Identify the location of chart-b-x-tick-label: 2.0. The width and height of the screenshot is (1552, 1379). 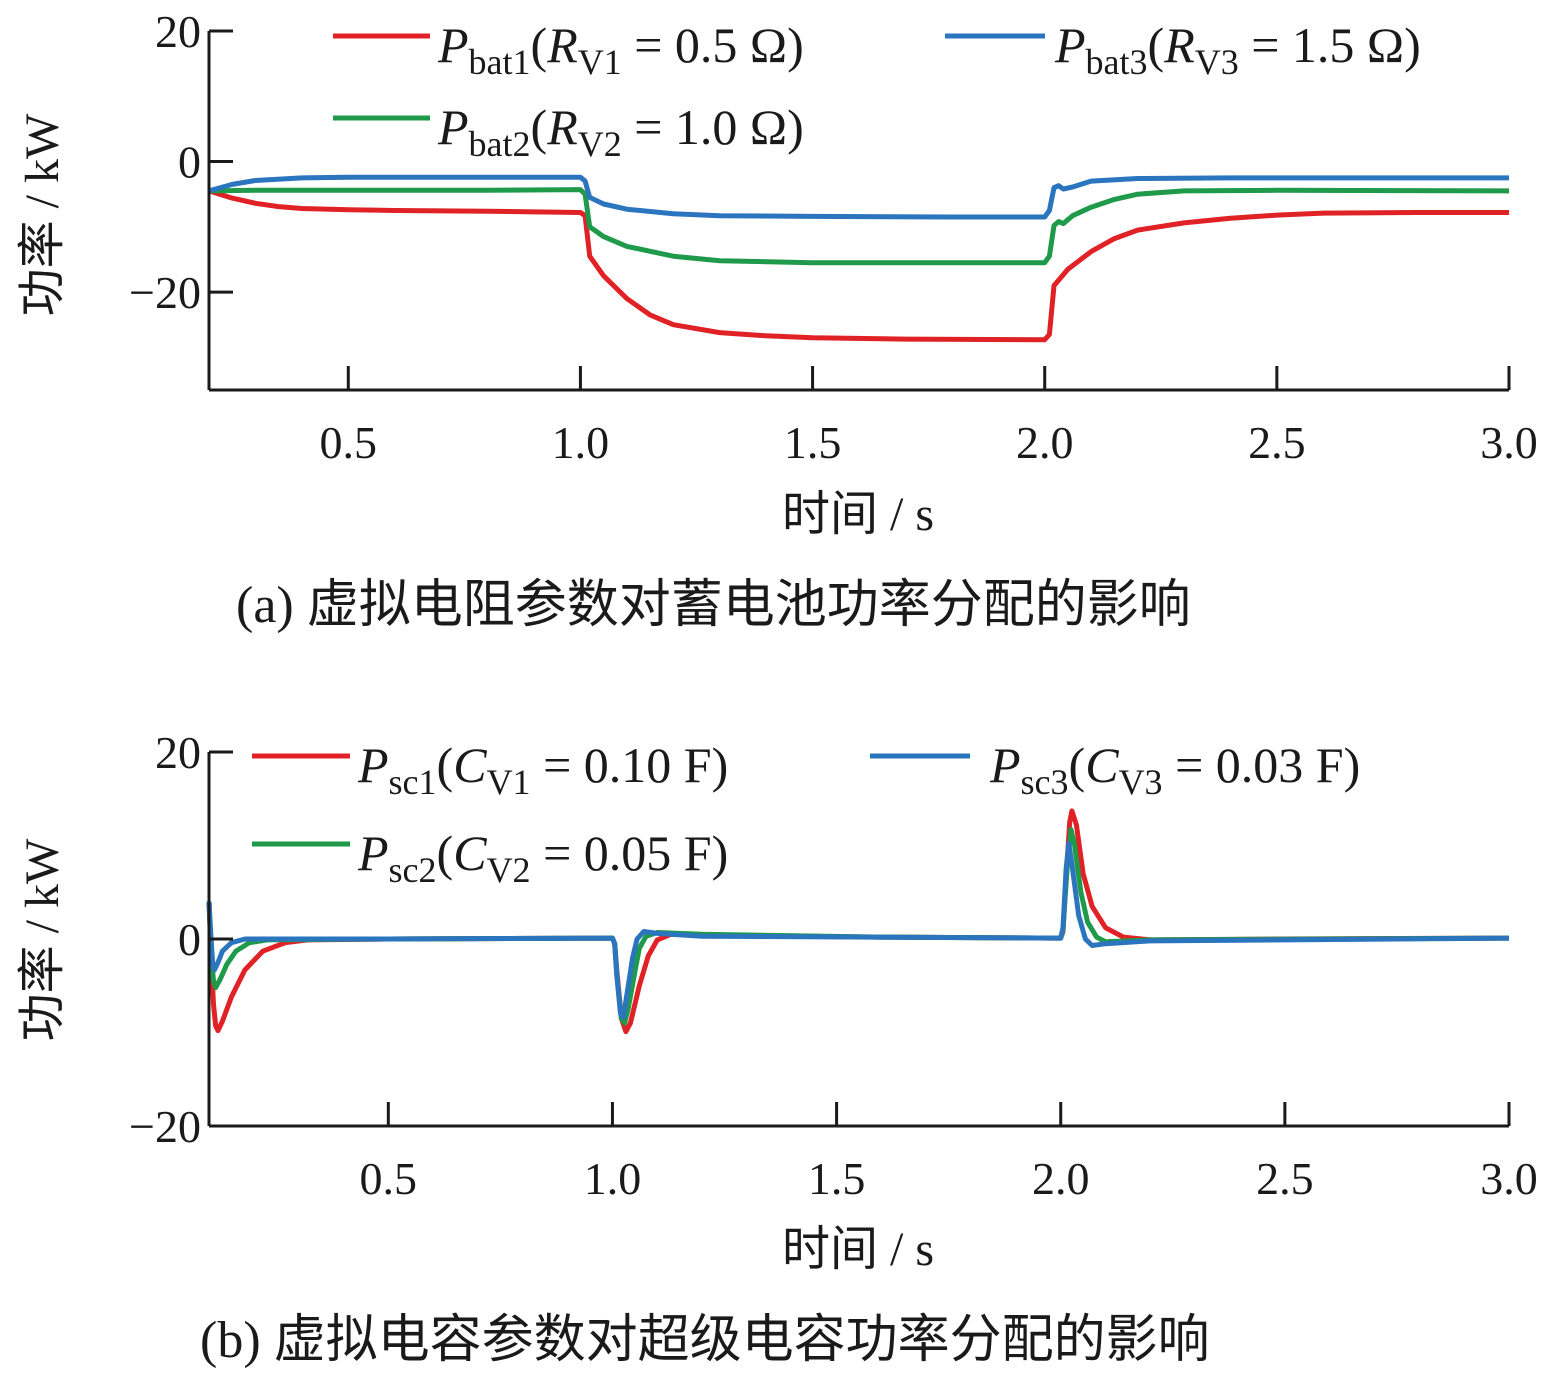
(1061, 1178).